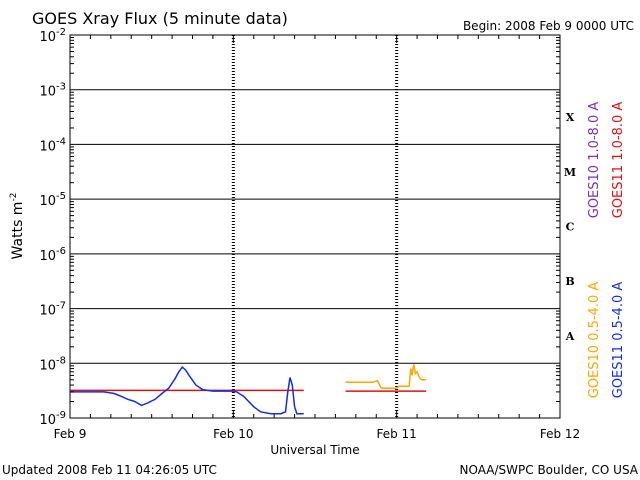 The width and height of the screenshot is (640, 480). What do you see at coordinates (61, 196) in the screenshot?
I see `y-tick-exp: -5` at bounding box center [61, 196].